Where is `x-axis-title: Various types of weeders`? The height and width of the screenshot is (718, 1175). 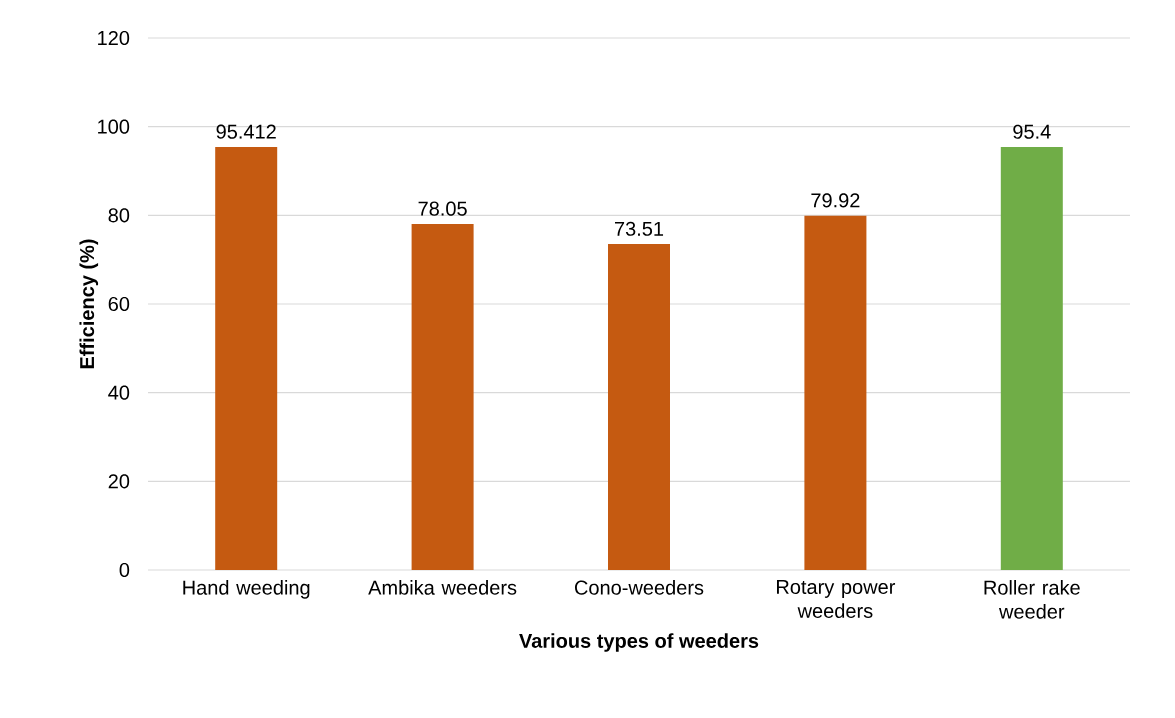
x-axis-title: Various types of weeders is located at coordinates (639, 642).